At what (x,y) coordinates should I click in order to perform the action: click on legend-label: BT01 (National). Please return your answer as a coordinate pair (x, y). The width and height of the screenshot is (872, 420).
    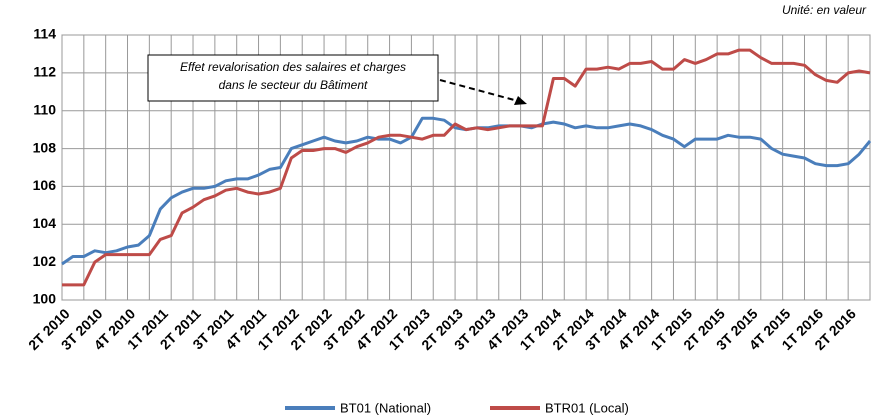
    Looking at the image, I should click on (385, 407).